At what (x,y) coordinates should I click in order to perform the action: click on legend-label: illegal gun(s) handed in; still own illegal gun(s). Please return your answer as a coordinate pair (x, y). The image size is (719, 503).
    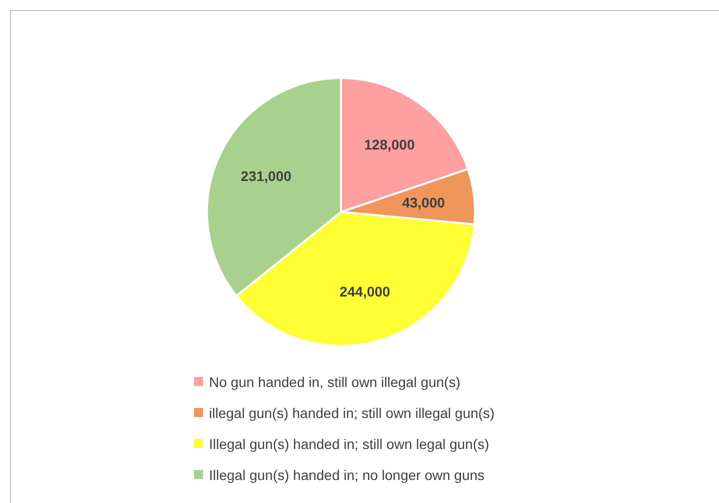
    Looking at the image, I should click on (352, 412).